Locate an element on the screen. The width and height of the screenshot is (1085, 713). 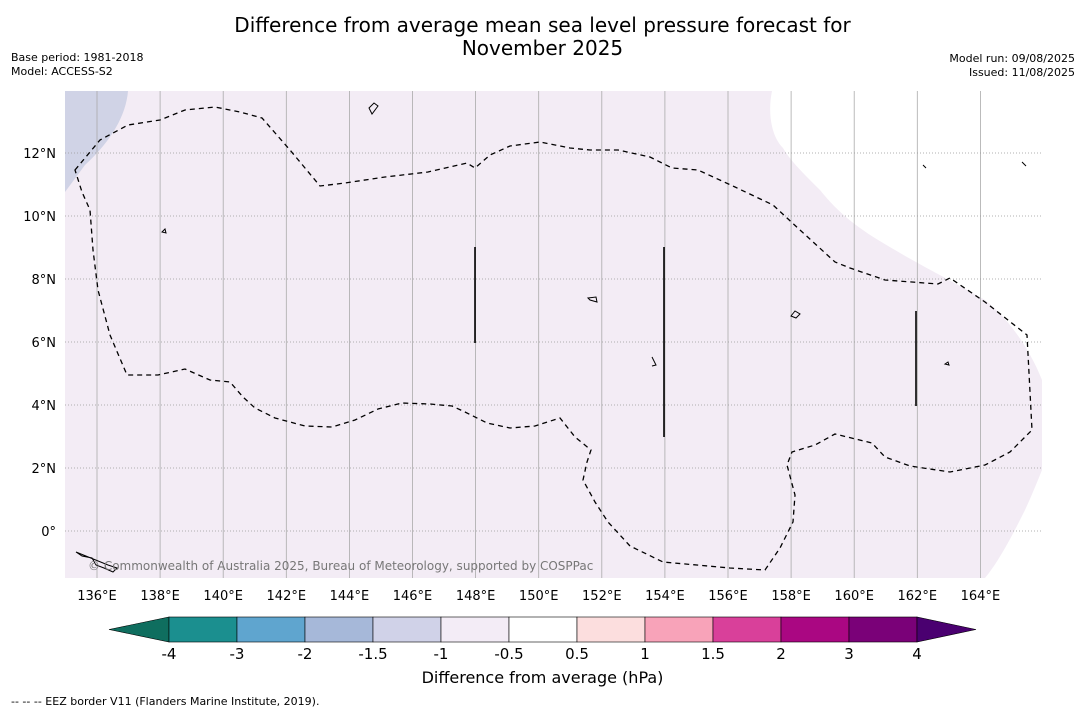
colorbar-title: Difference from average (hPa) is located at coordinates (542, 677).